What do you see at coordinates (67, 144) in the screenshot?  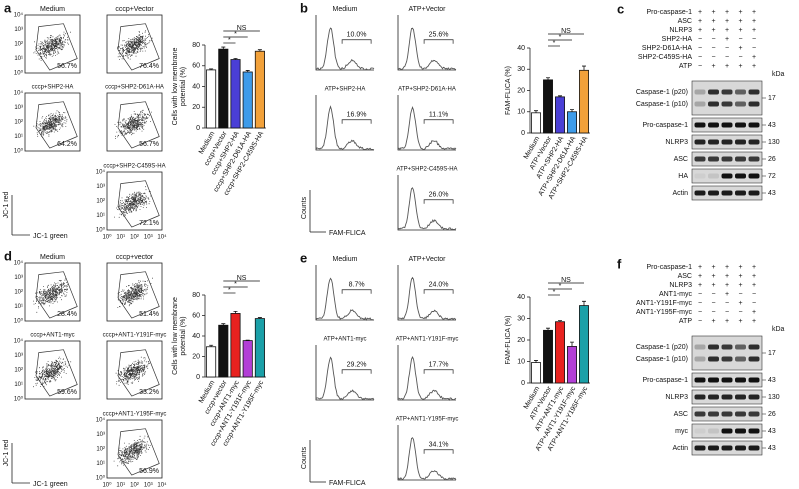 I see `gate-percent: 64.2%` at bounding box center [67, 144].